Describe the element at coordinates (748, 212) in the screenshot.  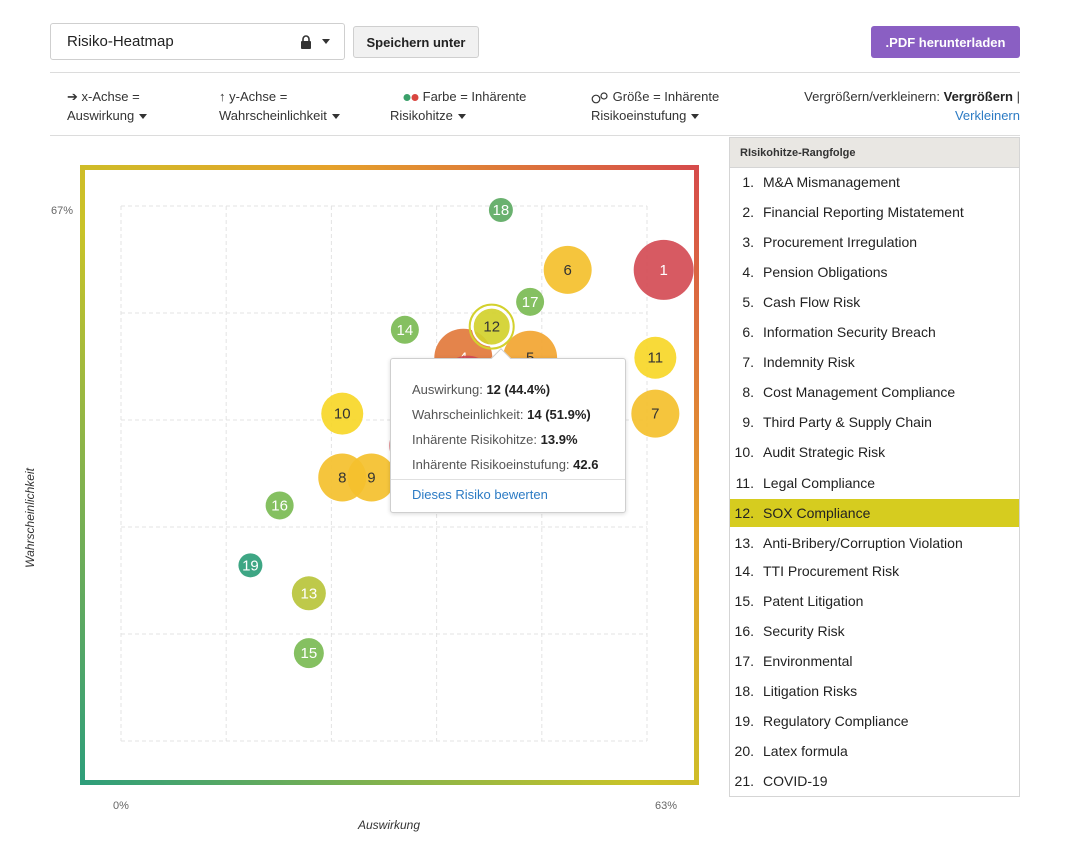
I see `ranking-number: 2.` at that location.